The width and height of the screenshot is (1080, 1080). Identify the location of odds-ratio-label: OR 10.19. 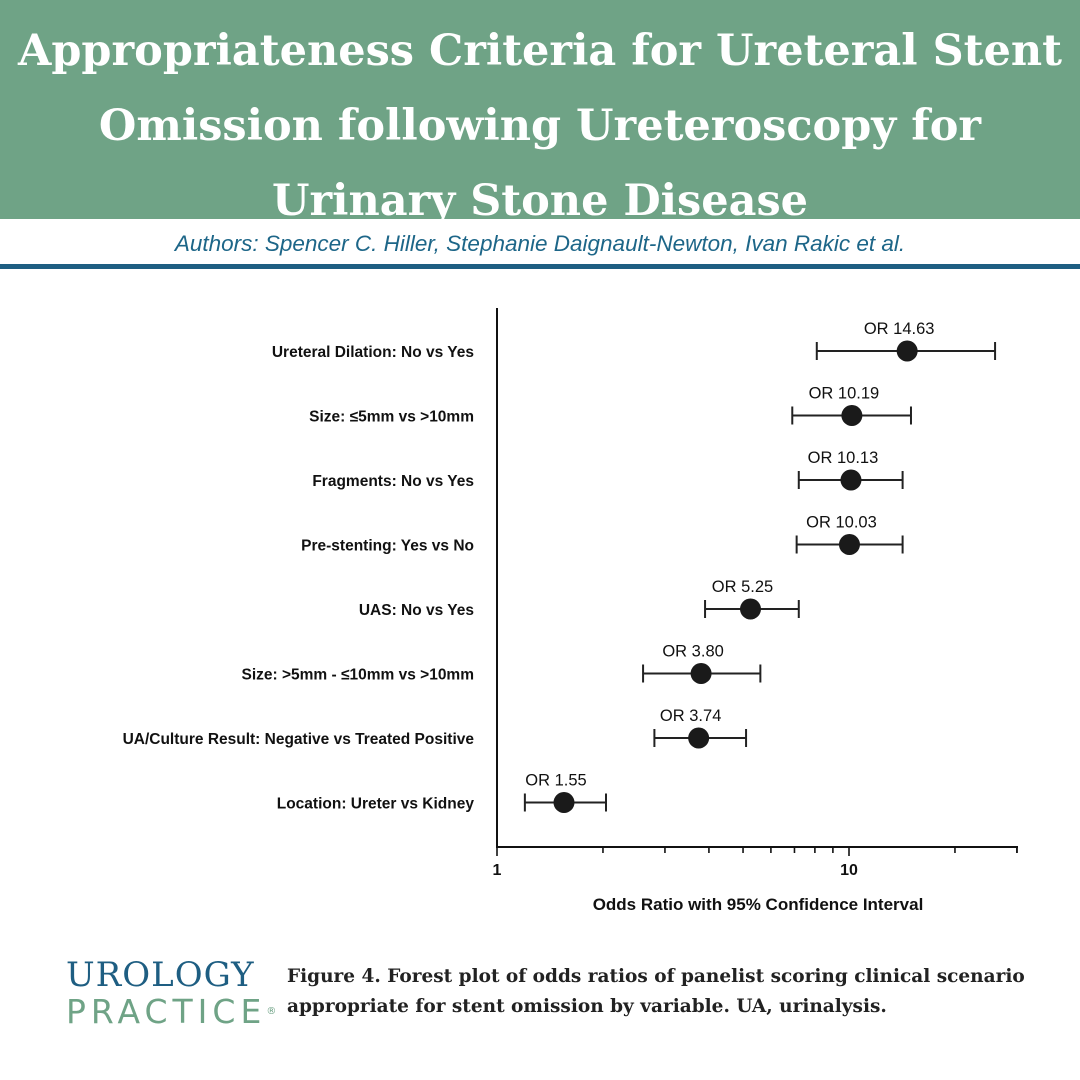
(844, 394).